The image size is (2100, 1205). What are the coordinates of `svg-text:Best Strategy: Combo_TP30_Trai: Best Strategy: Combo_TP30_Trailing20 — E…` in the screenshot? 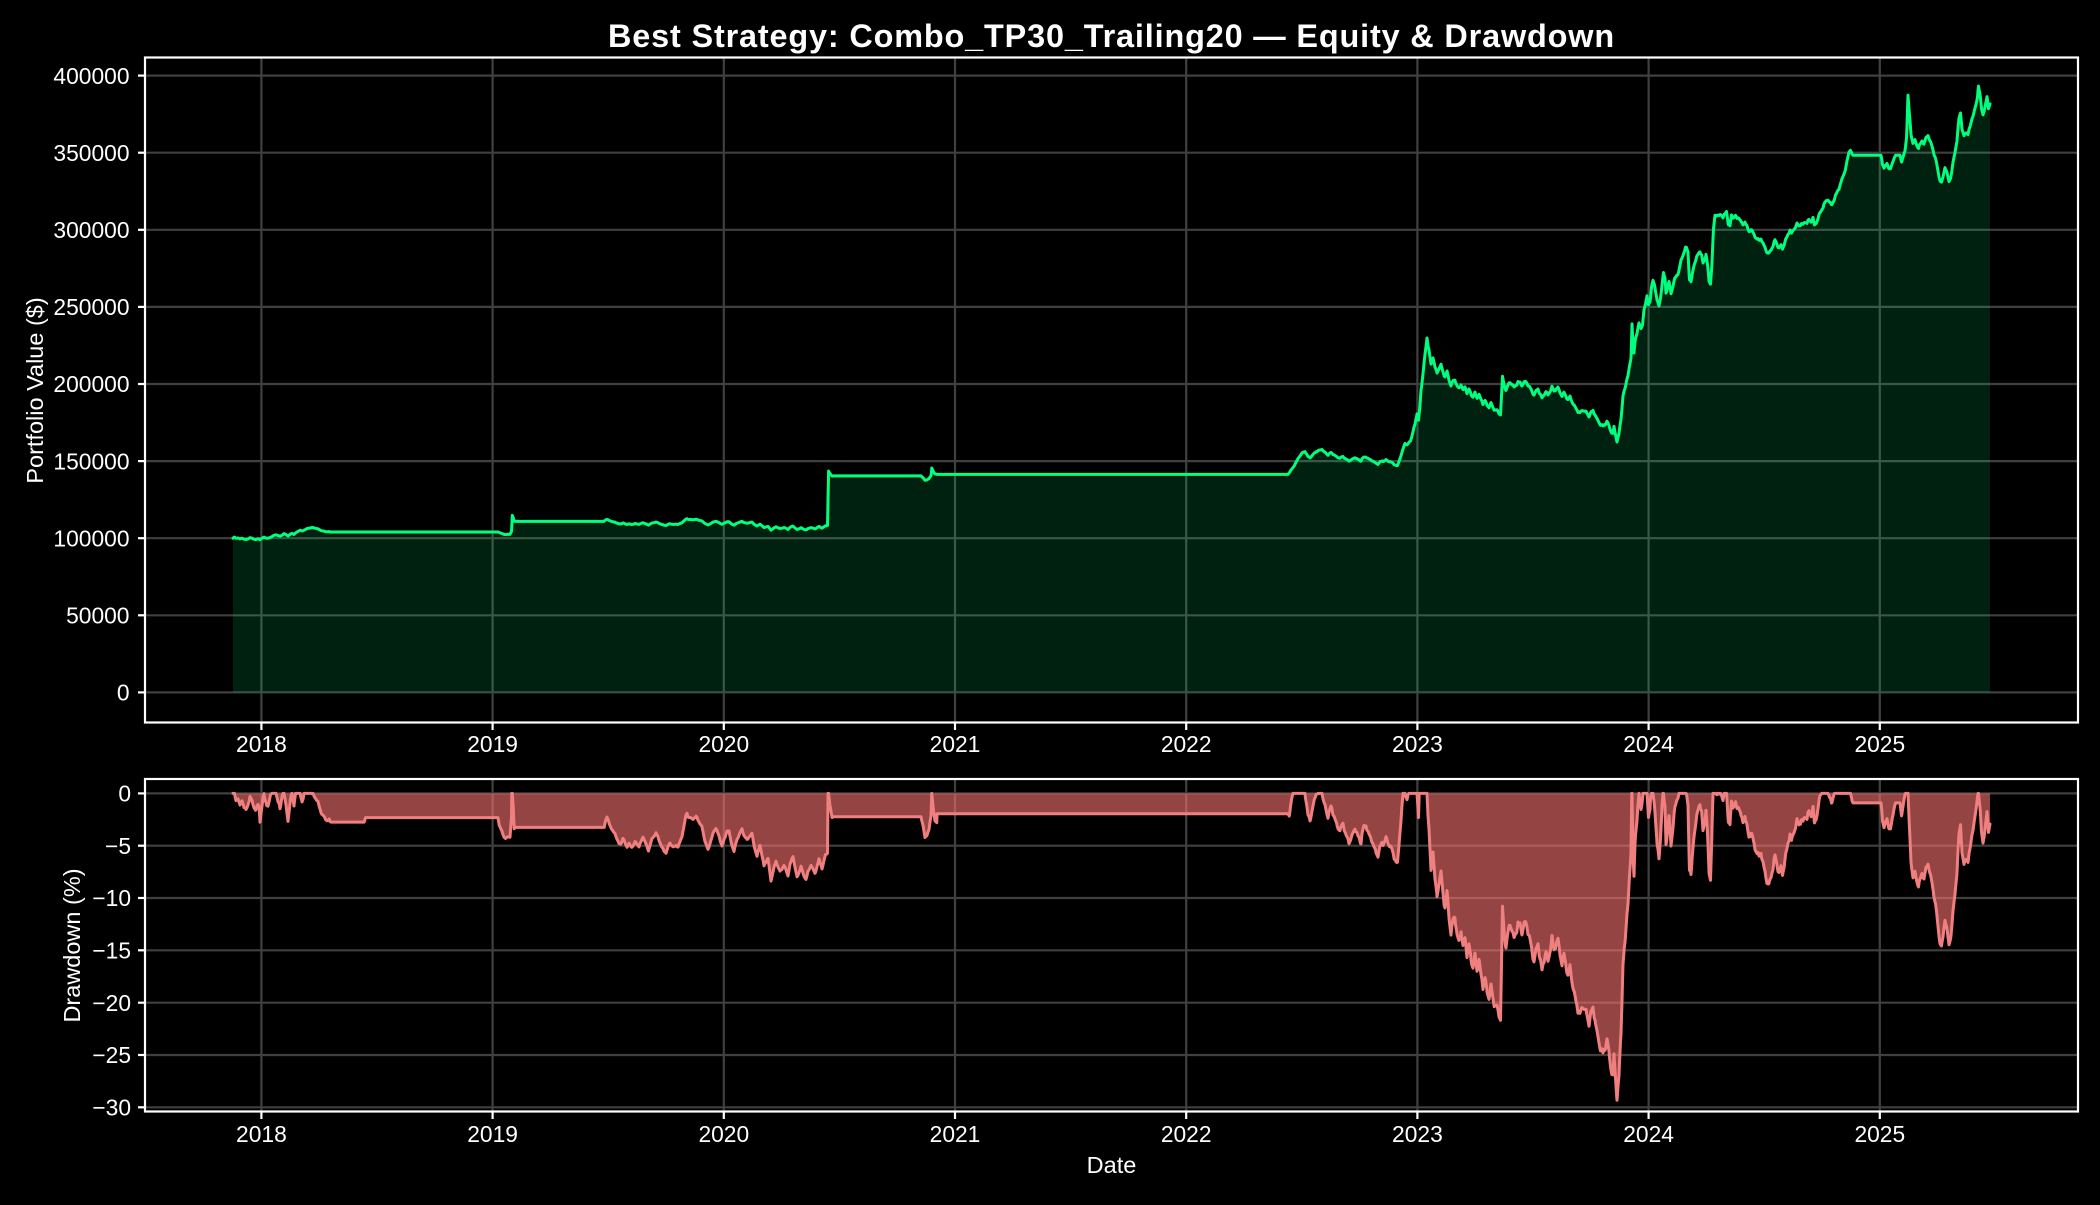 It's located at (1111, 36).